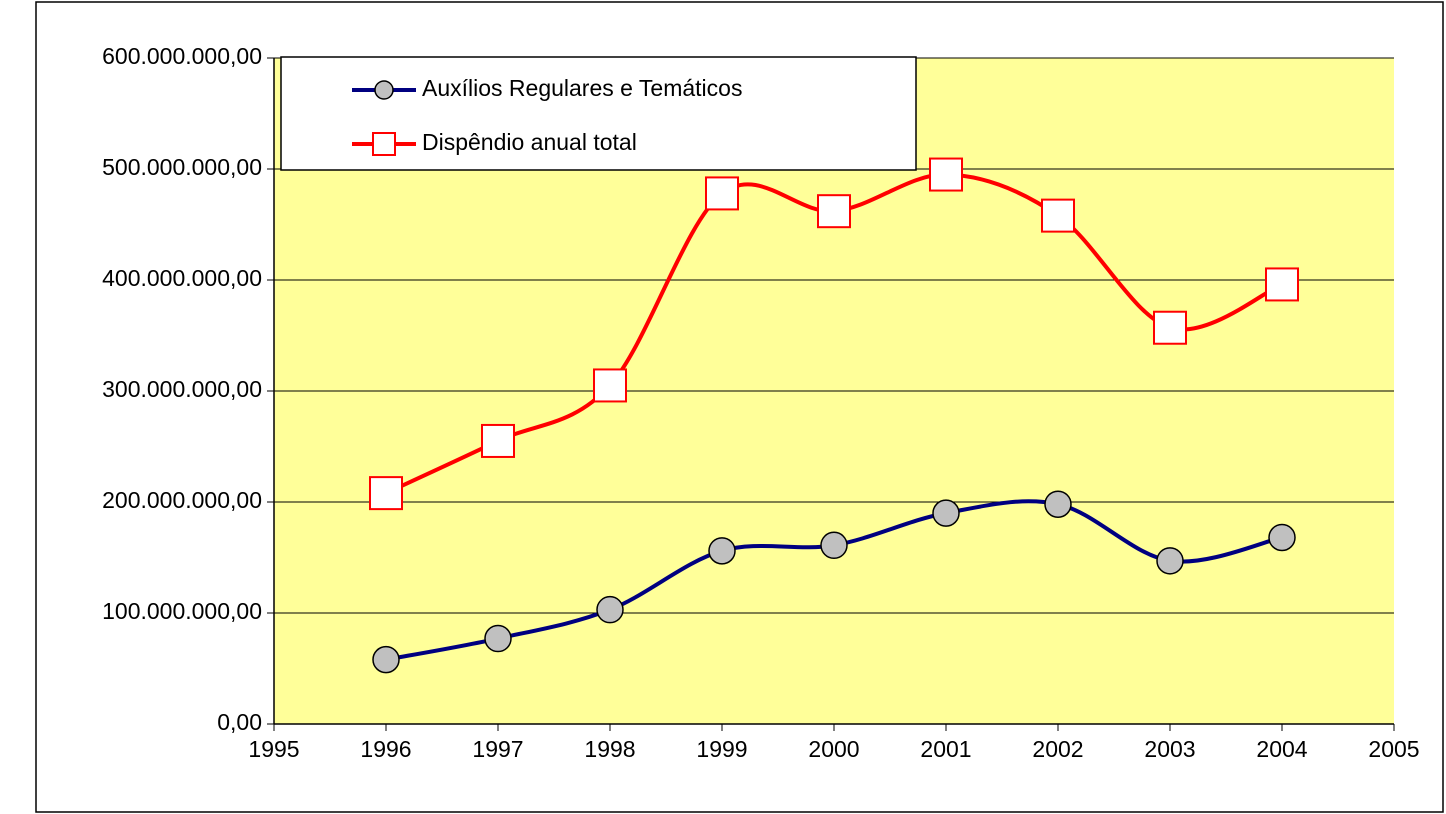 This screenshot has width=1446, height=814. What do you see at coordinates (609, 749) in the screenshot?
I see `x-tick-label: 1998` at bounding box center [609, 749].